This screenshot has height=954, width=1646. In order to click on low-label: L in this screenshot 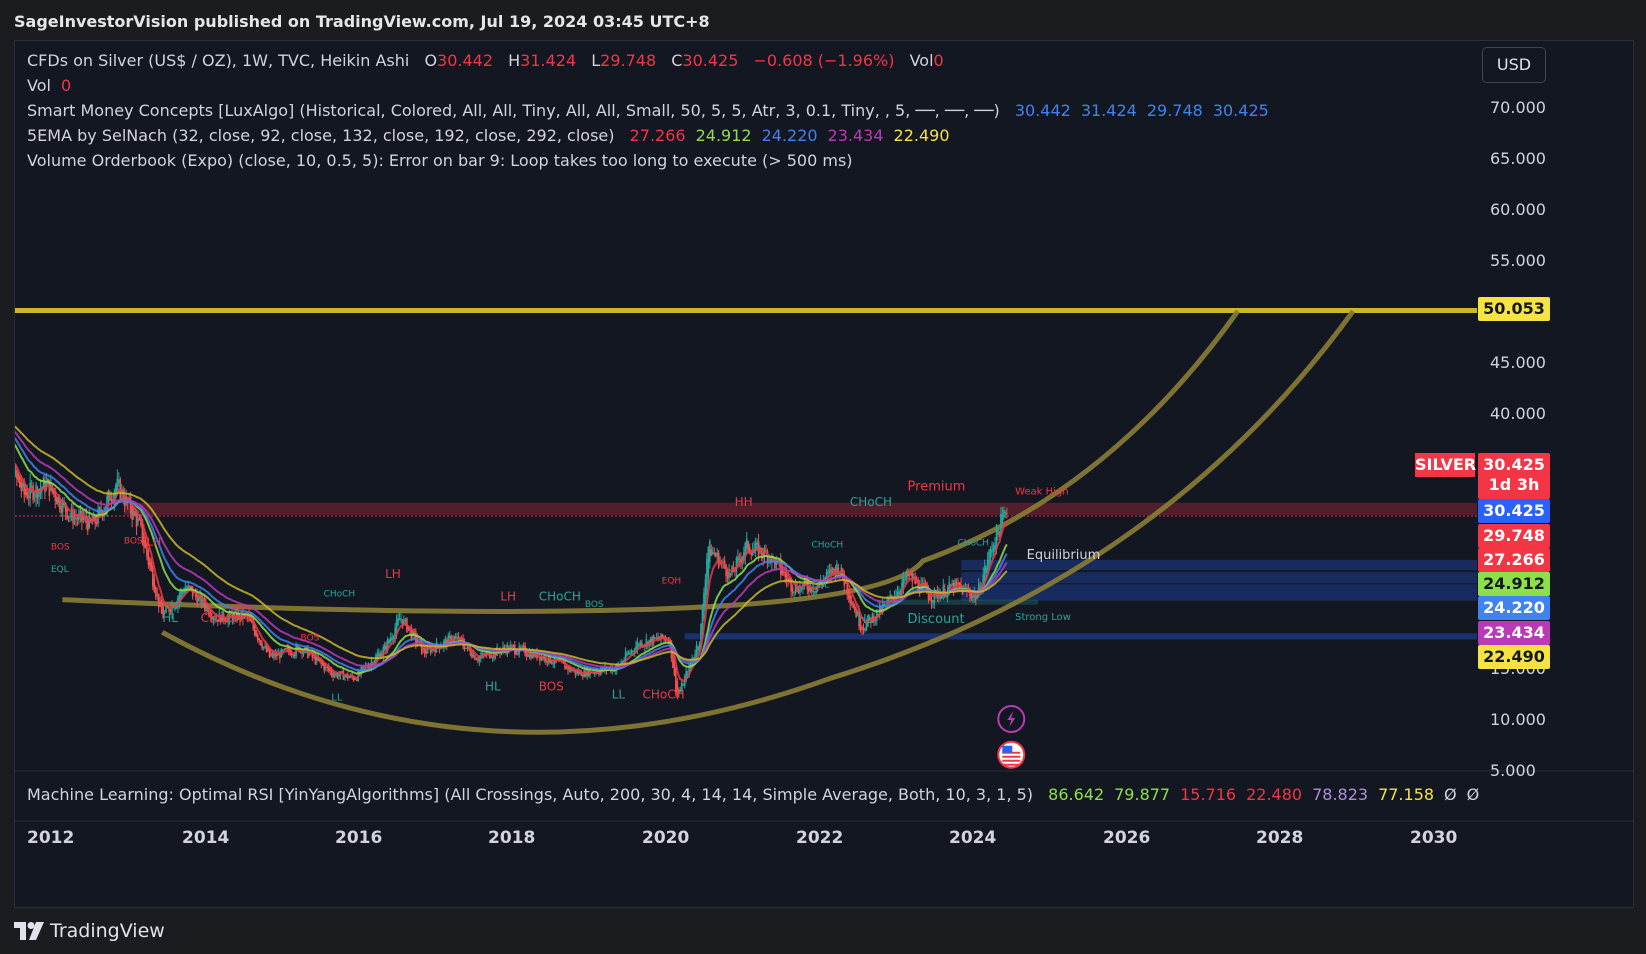, I will do `click(596, 60)`.